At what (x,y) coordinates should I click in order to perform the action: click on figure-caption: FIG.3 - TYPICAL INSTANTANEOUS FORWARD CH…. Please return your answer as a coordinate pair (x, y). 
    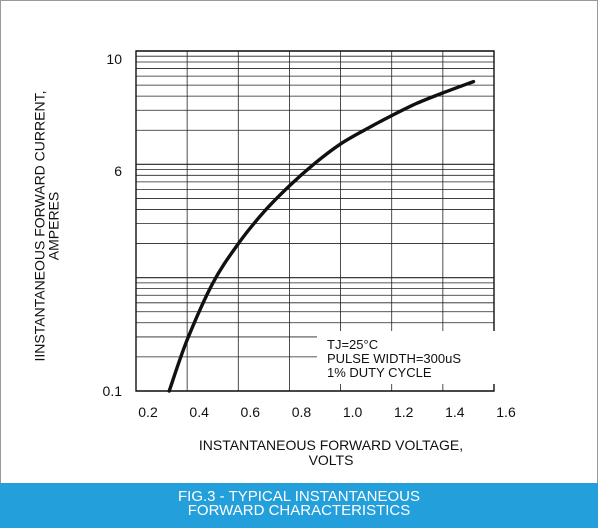
    Looking at the image, I should click on (299, 505).